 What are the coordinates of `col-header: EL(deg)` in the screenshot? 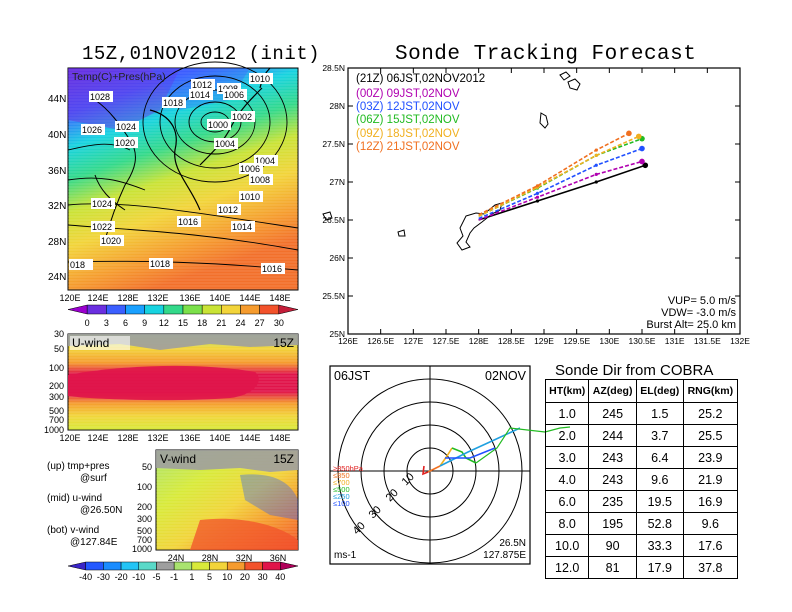 It's located at (659, 391).